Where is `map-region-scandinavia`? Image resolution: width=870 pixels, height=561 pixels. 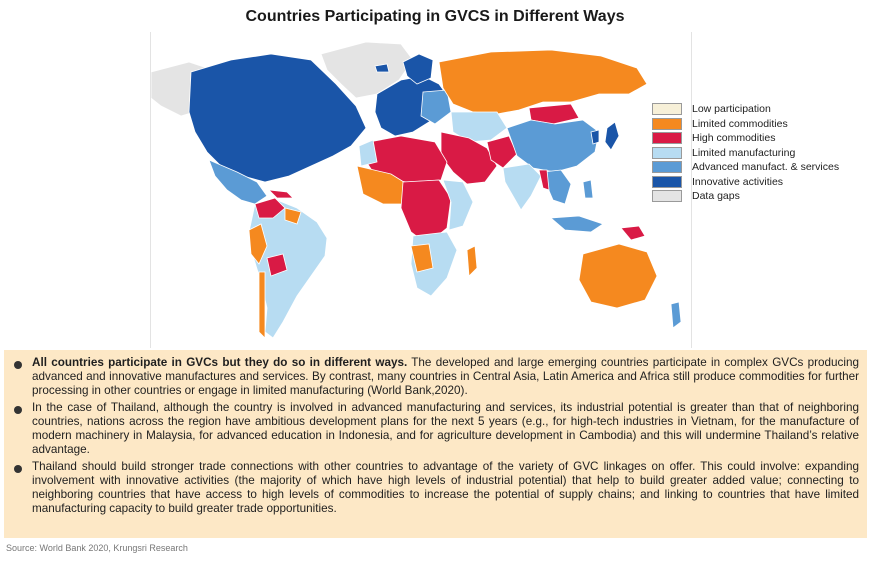 map-region-scandinavia is located at coordinates (418, 69).